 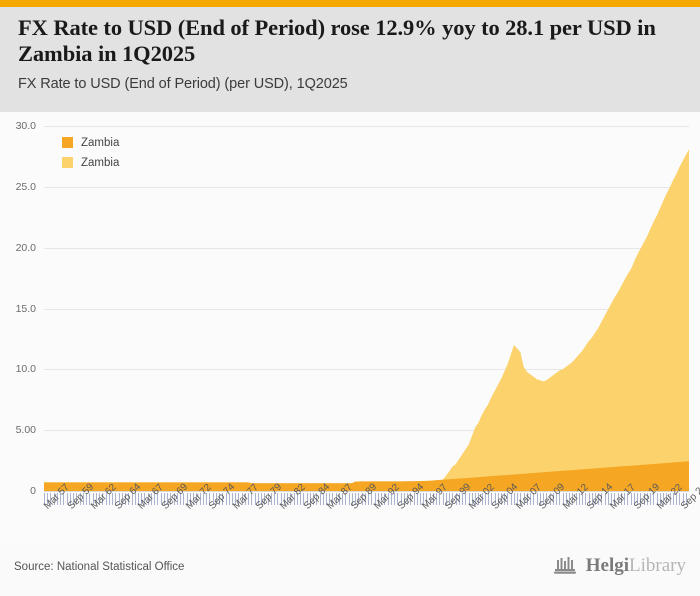 What do you see at coordinates (33, 491) in the screenshot?
I see `y-axis-label: 0` at bounding box center [33, 491].